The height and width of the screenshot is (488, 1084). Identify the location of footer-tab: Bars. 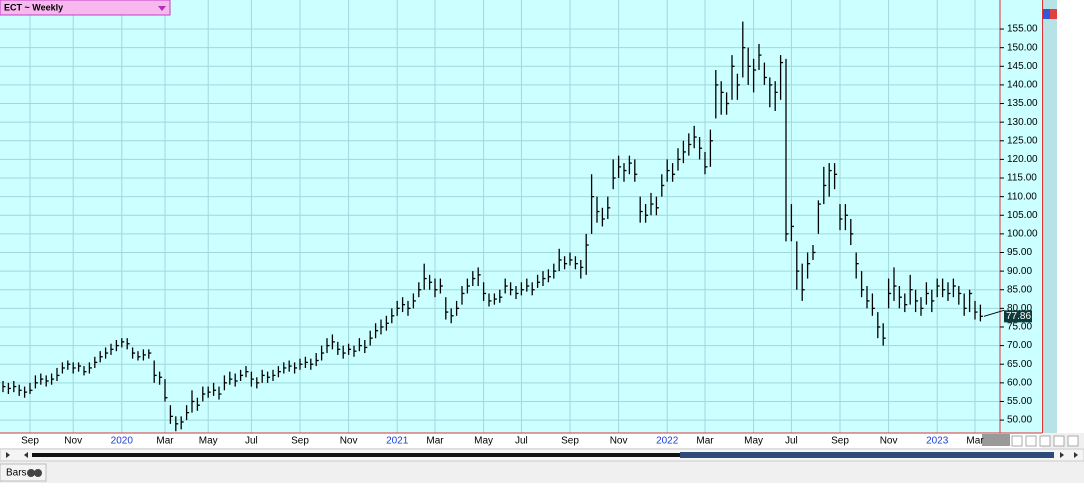
(16, 473).